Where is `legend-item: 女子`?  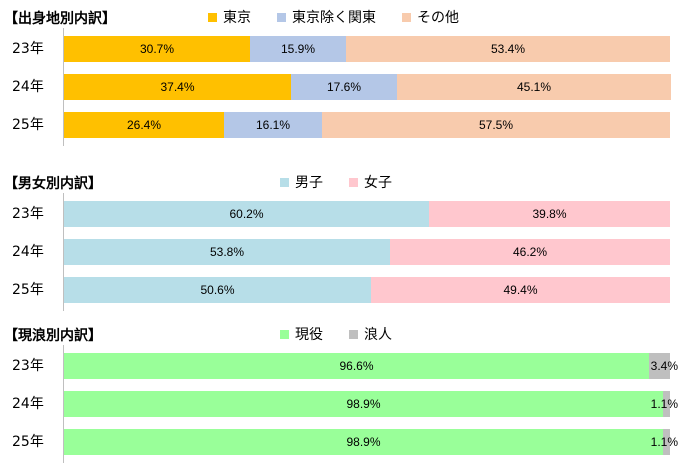
legend-item: 女子 is located at coordinates (370, 182).